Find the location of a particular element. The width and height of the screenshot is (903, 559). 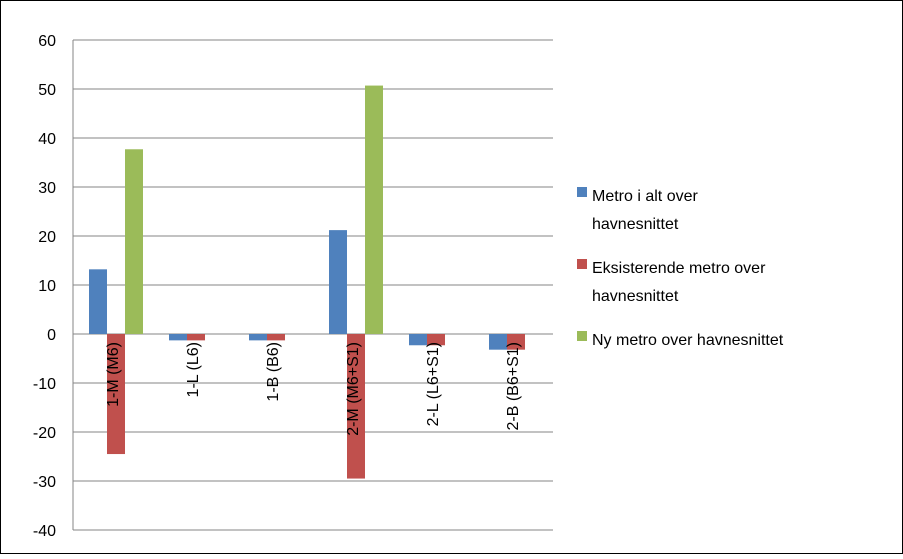

y-tick-label: 30 is located at coordinates (47, 188).